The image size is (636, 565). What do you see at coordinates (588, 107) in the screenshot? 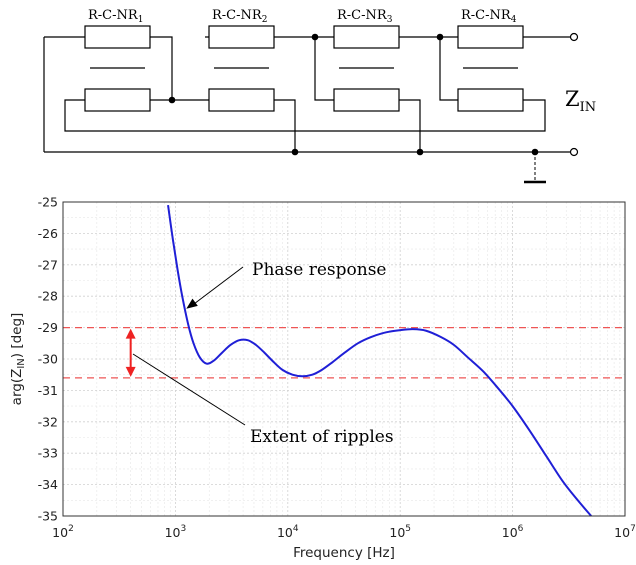
I see `port-label-sub: IN` at bounding box center [588, 107].